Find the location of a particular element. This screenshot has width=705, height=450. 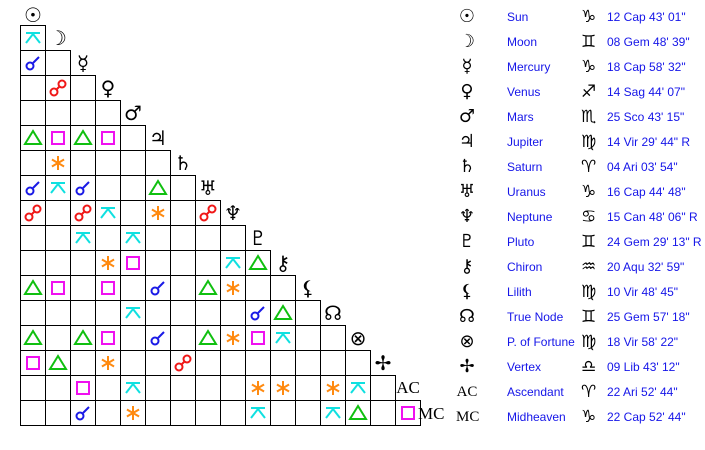

planet-position: 22 Cap 52' 44" is located at coordinates (646, 417).